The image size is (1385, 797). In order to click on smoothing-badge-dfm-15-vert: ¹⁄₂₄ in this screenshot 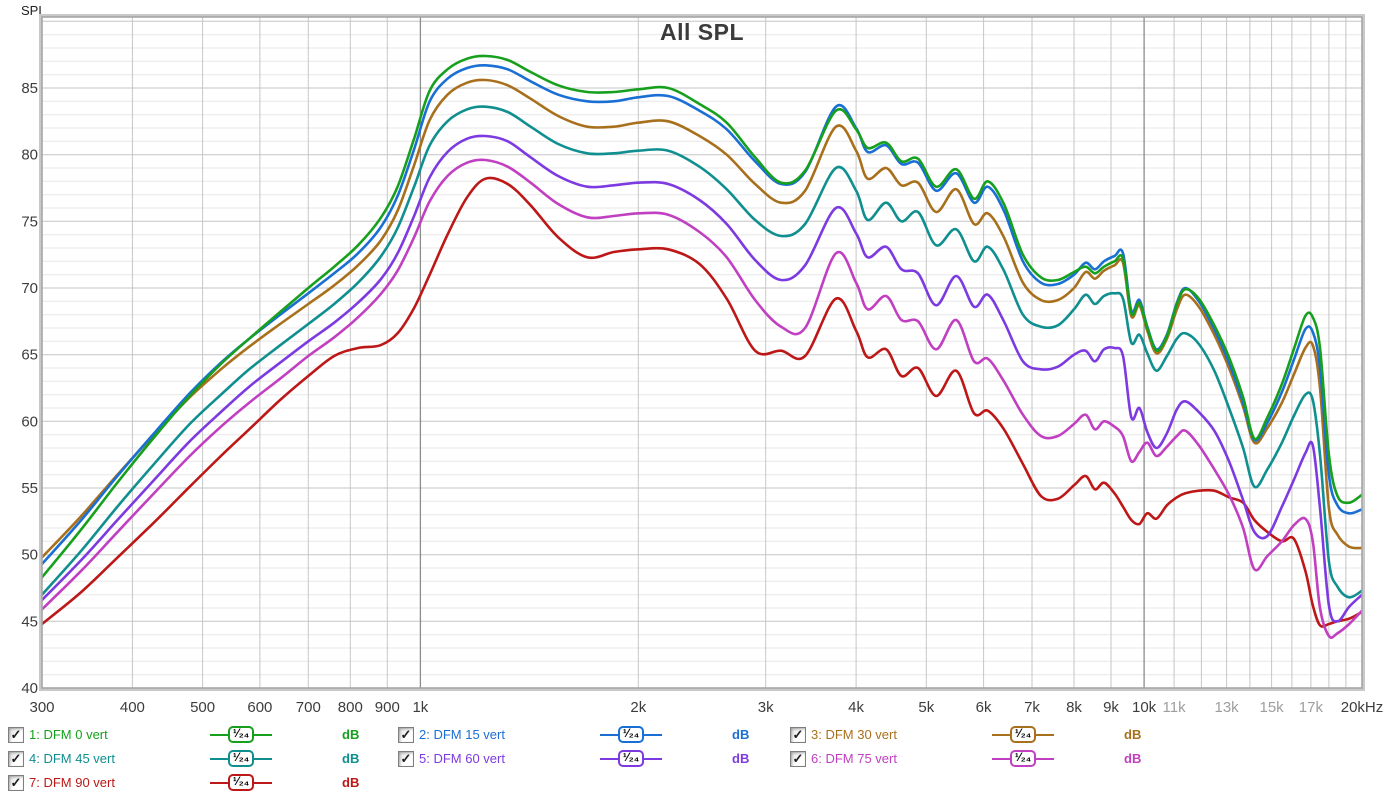, I will do `click(631, 734)`.